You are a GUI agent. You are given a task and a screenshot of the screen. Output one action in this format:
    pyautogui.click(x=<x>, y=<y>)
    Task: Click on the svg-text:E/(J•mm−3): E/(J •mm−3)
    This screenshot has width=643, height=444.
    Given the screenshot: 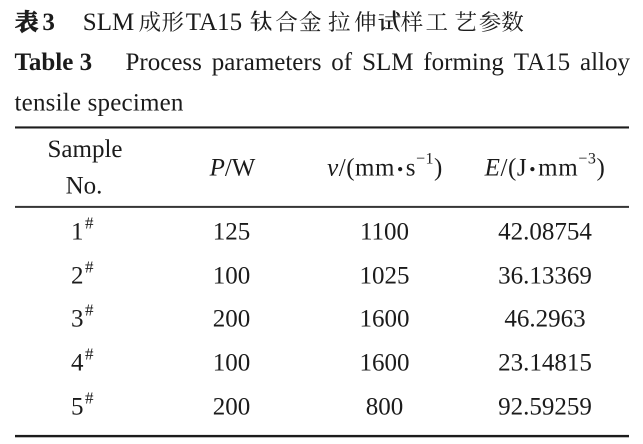 What is the action you would take?
    pyautogui.click(x=545, y=166)
    